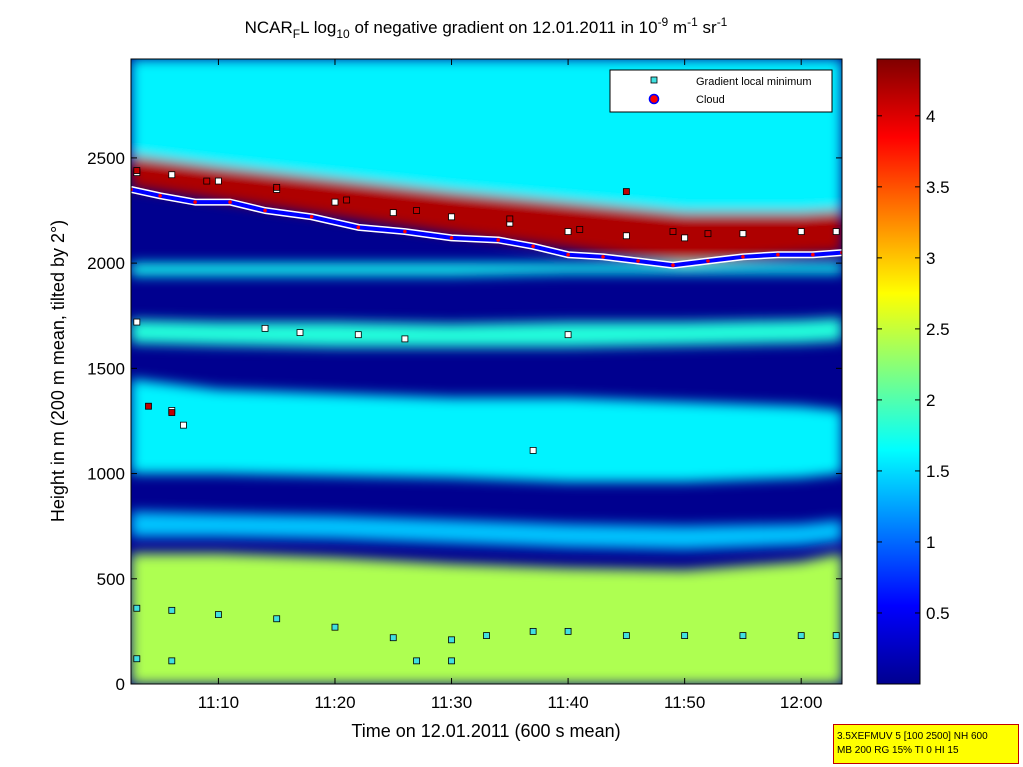  What do you see at coordinates (710, 100) in the screenshot?
I see `legend-cloud-label: Cloud` at bounding box center [710, 100].